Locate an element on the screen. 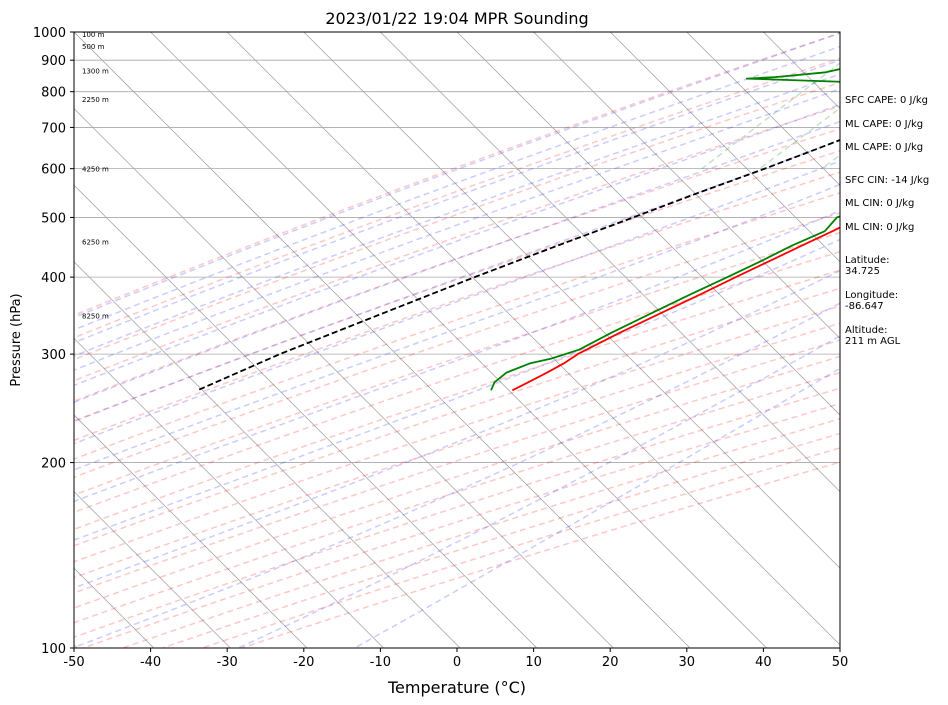 The height and width of the screenshot is (705, 948). y-tick-label: 900 is located at coordinates (53, 61).